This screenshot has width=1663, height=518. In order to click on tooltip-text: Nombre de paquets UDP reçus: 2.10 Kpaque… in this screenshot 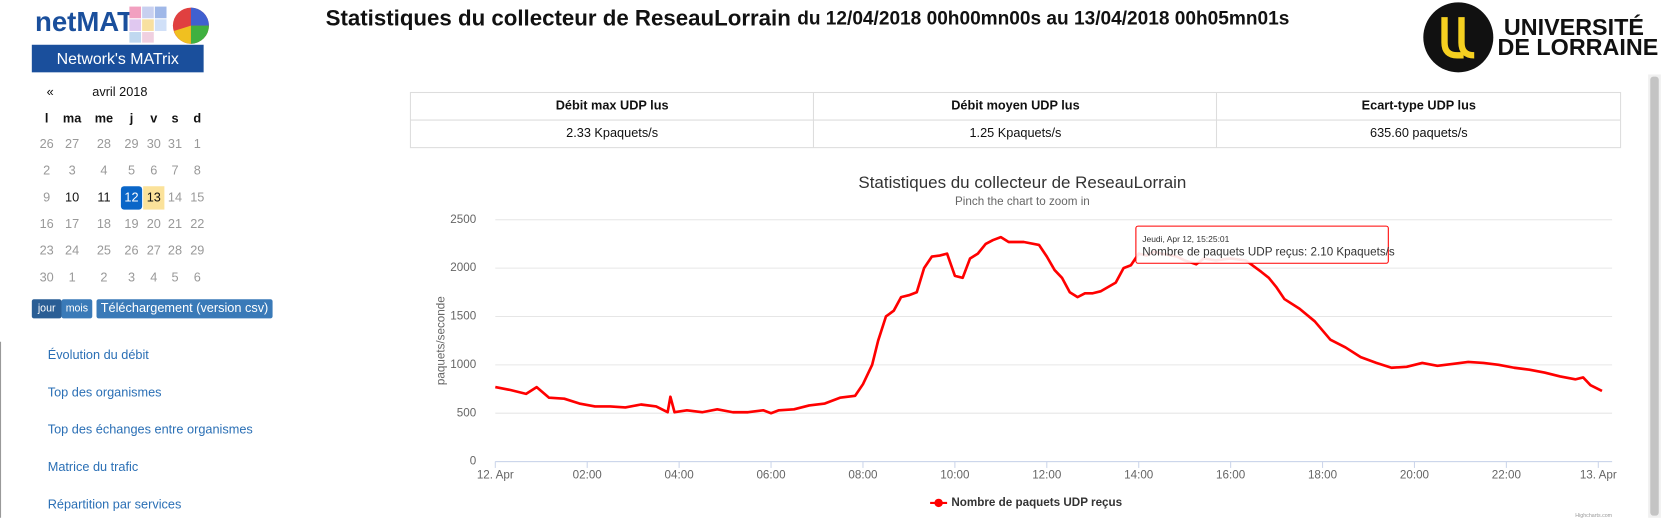, I will do `click(1268, 252)`.